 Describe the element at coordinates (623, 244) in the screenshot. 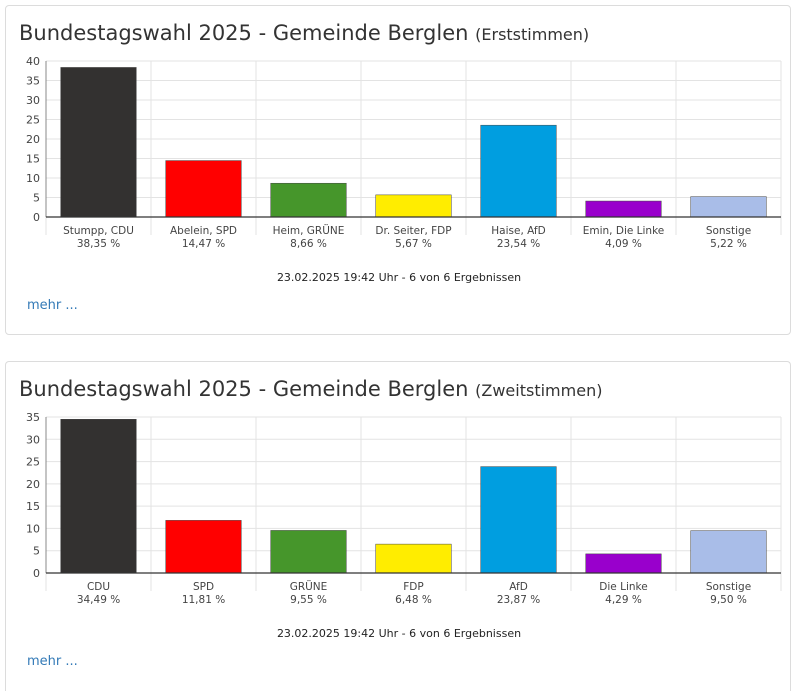

I see `value-label: 4,09 %` at that location.